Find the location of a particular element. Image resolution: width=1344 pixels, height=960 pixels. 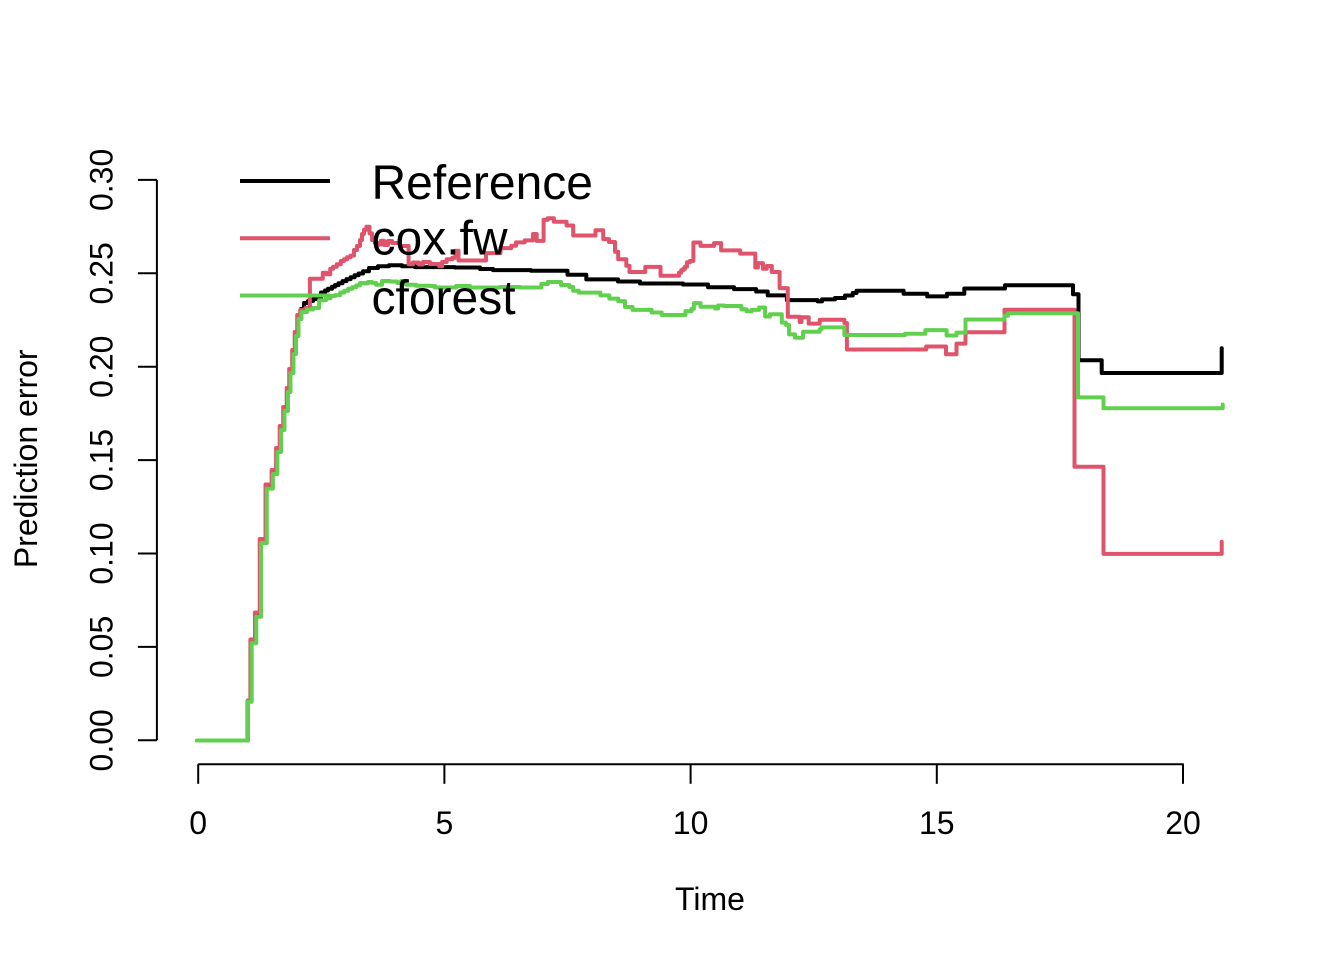

svg-text: 0.10 is located at coordinates (102, 553).